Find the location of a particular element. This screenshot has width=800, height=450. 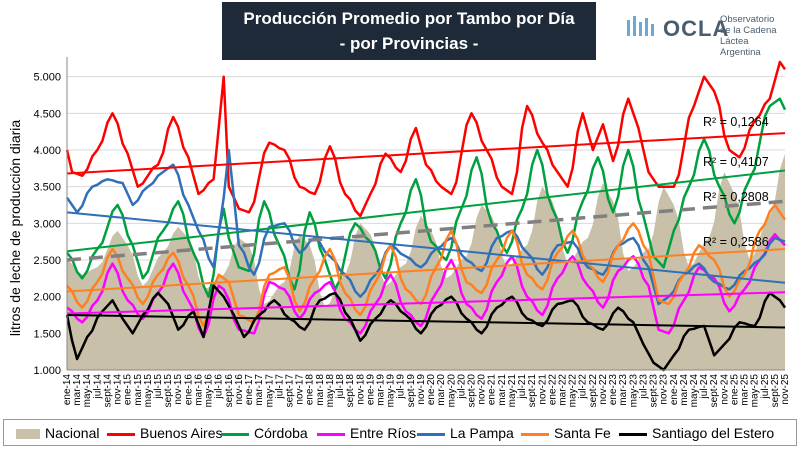

x-tick-label: jul-20 is located at coordinates (461, 387).